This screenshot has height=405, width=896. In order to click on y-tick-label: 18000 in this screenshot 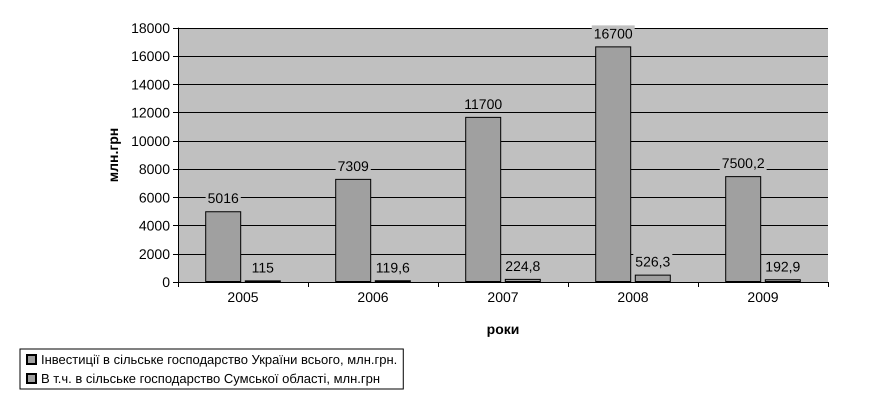, I will do `click(150, 28)`.